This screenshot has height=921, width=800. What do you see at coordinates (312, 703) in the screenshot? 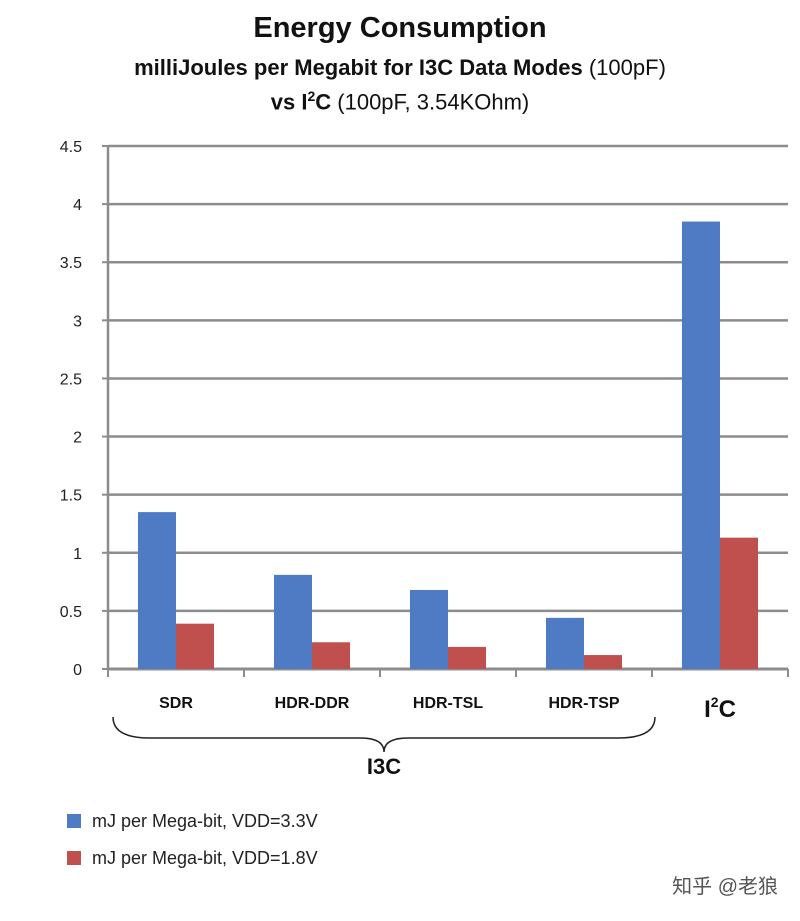
I see `x-tick-label: HDR-DDR` at bounding box center [312, 703].